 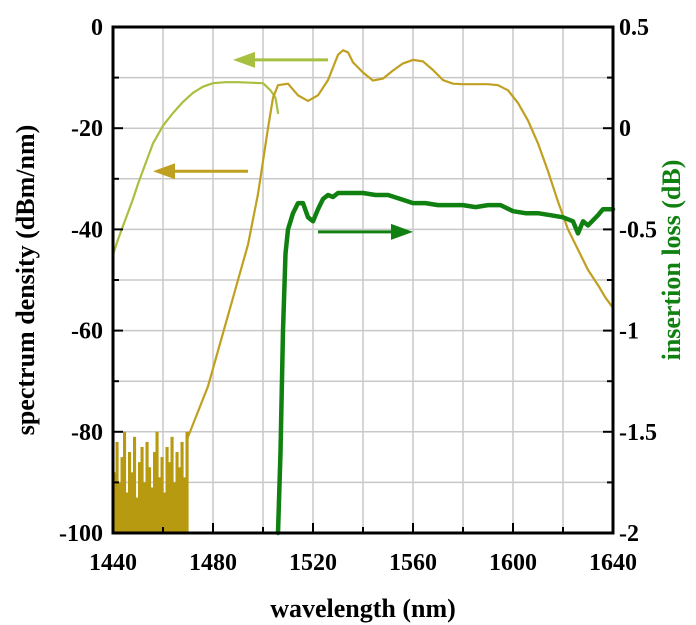 I want to click on y2-tick-label: -2, so click(x=629, y=534).